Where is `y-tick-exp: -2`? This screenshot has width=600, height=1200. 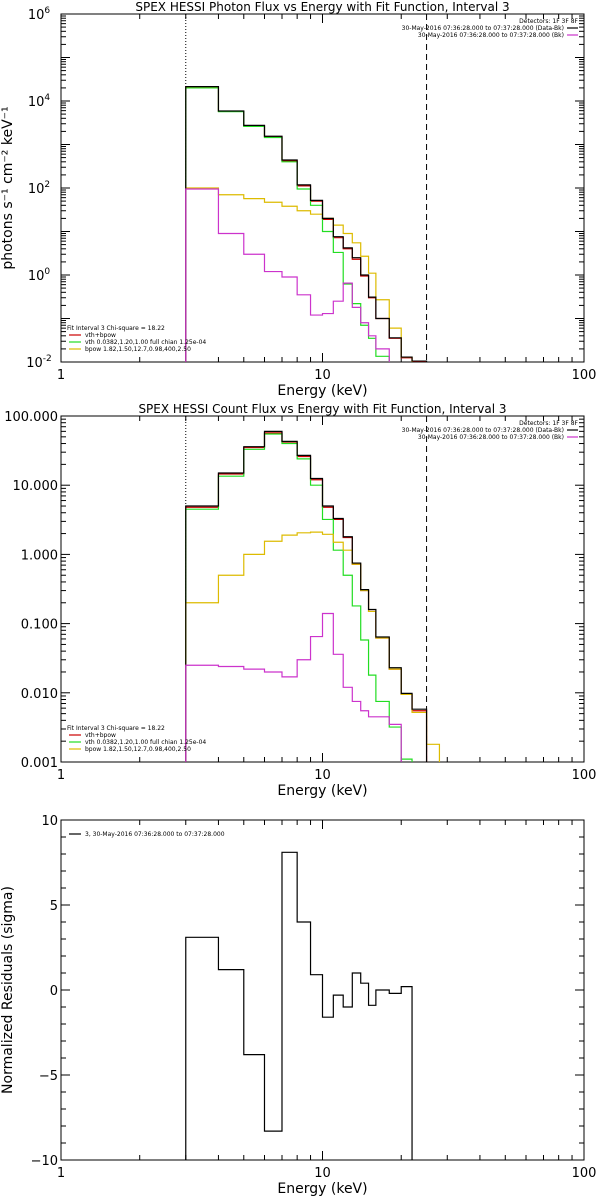 y-tick-exp: -2 is located at coordinates (47, 359).